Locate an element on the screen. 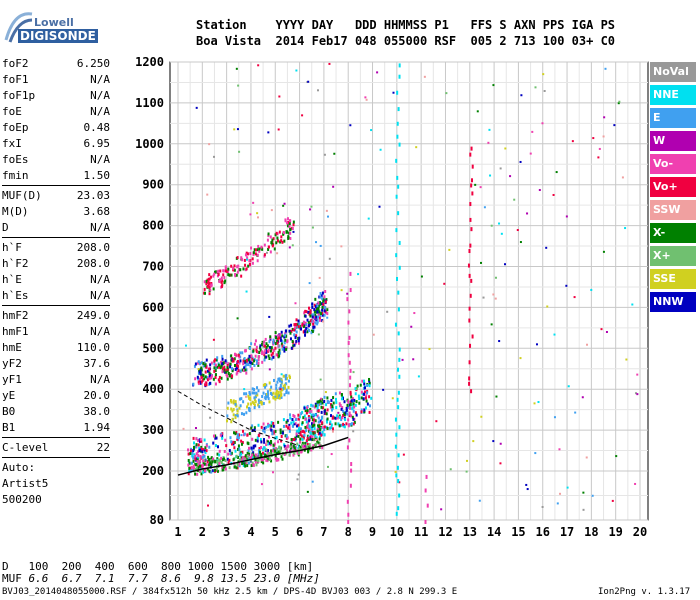 This screenshot has width=700, height=600. param-label: yF2 is located at coordinates (12, 363).